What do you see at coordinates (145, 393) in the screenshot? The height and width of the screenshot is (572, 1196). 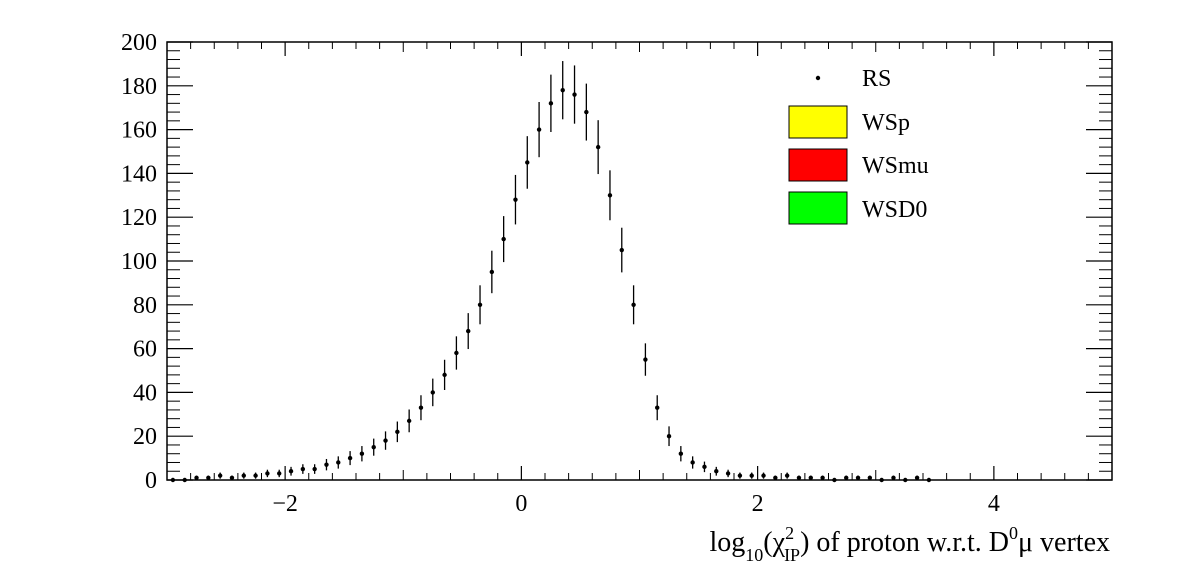 I see `y-tick-label: 40` at bounding box center [145, 393].